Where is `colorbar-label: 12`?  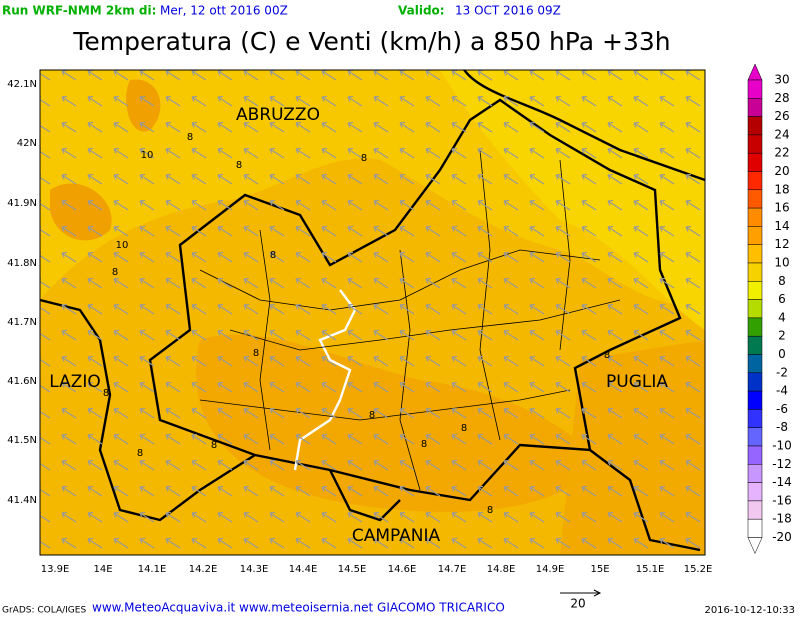
colorbar-label: 12 is located at coordinates (781, 244).